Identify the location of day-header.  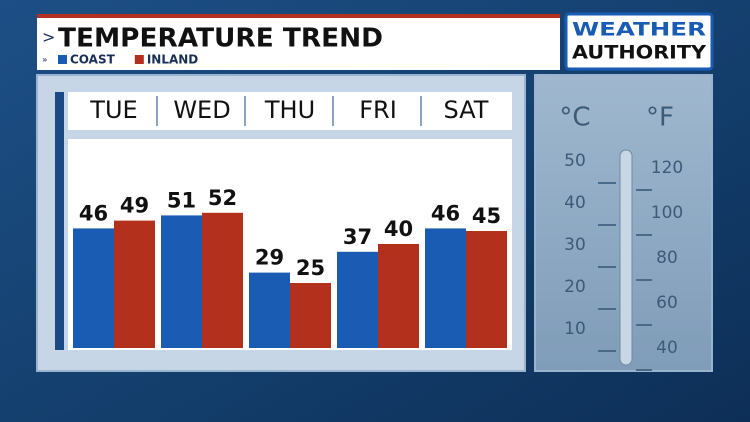
(290, 111).